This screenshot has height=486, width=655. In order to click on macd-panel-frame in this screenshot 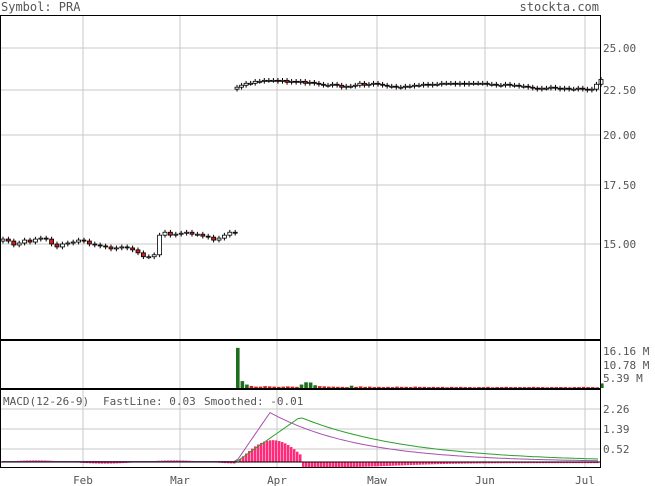, I will do `click(300, 428)`.